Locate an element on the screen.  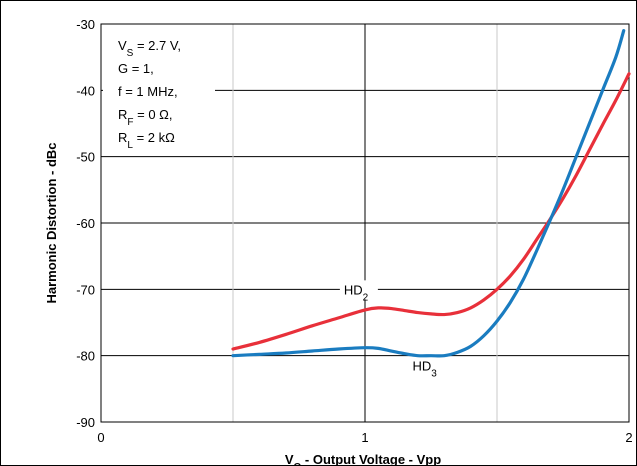
hd2-label-background is located at coordinates (358, 290).